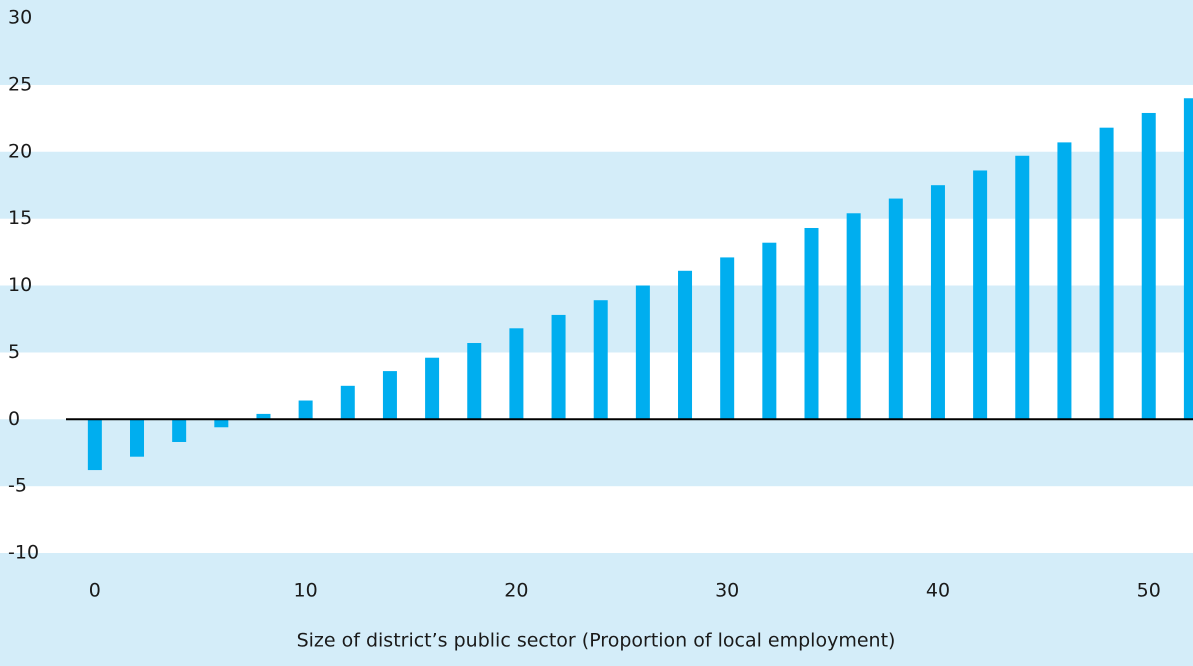 The width and height of the screenshot is (1193, 666). Describe the element at coordinates (516, 591) in the screenshot. I see `x-tick-label: 20` at that location.